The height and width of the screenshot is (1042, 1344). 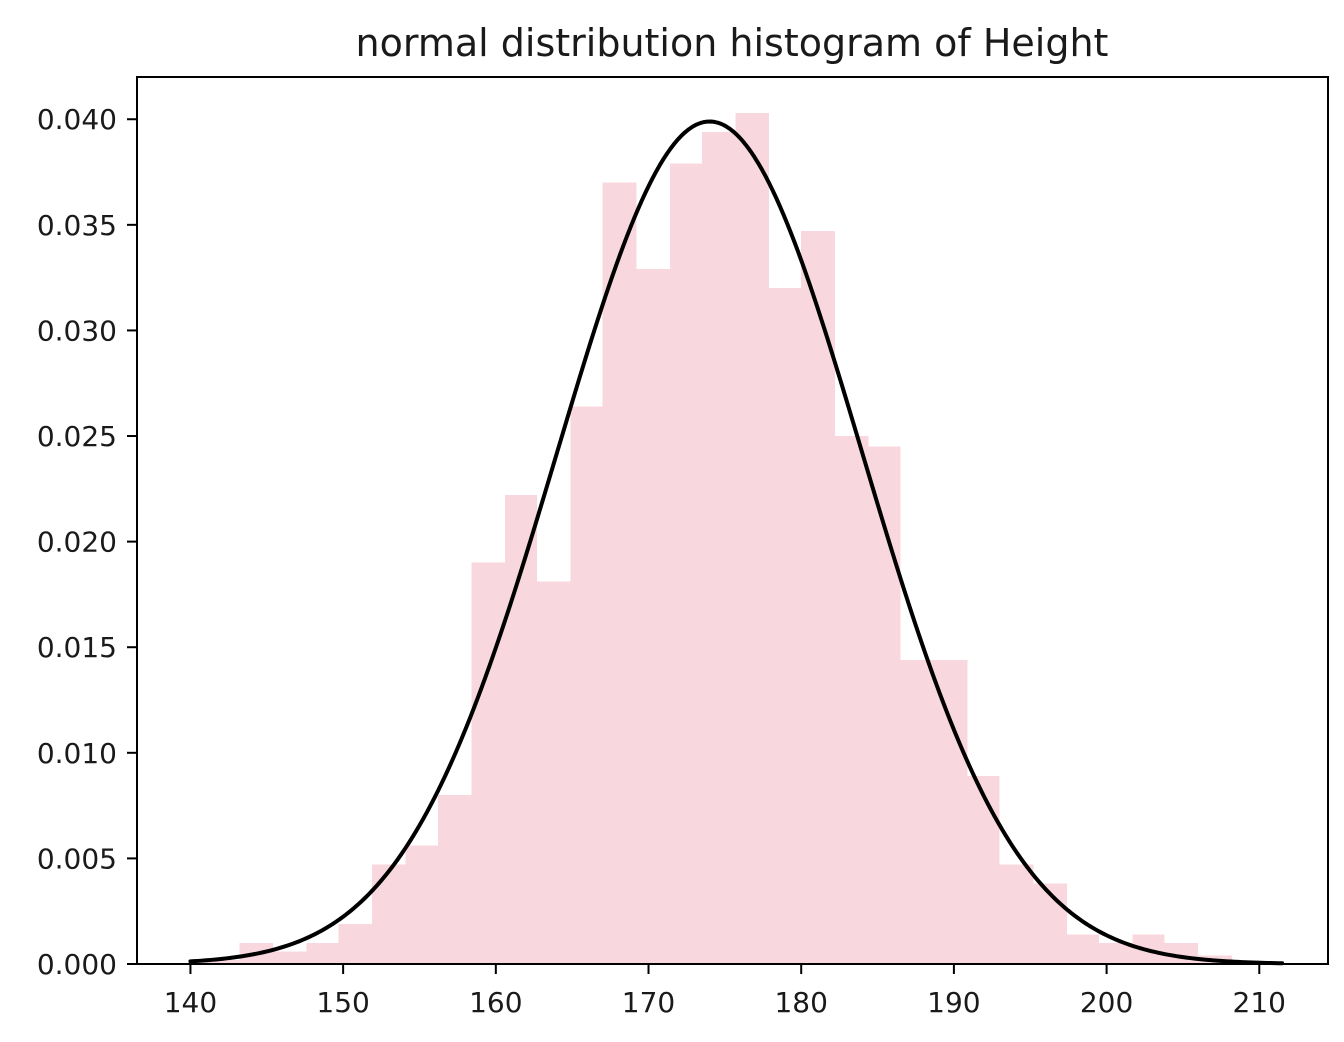 What do you see at coordinates (1259, 1002) in the screenshot?
I see `x-tick-label-7: 210` at bounding box center [1259, 1002].